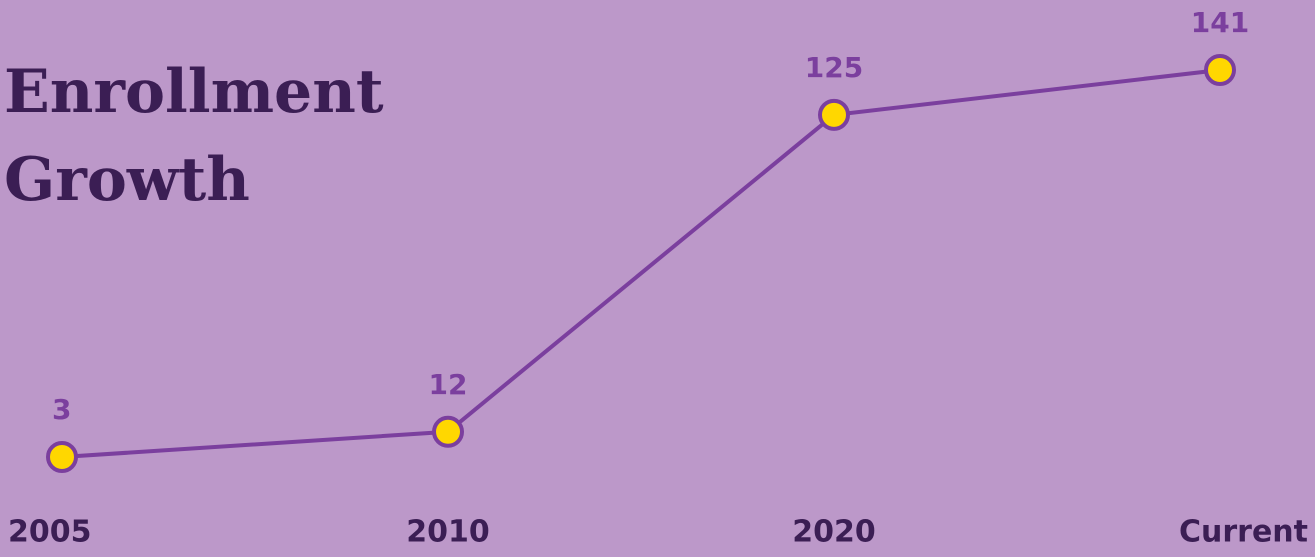 This screenshot has height=557, width=1315. Describe the element at coordinates (834, 532) in the screenshot. I see `x-tick-label: 2020` at that location.